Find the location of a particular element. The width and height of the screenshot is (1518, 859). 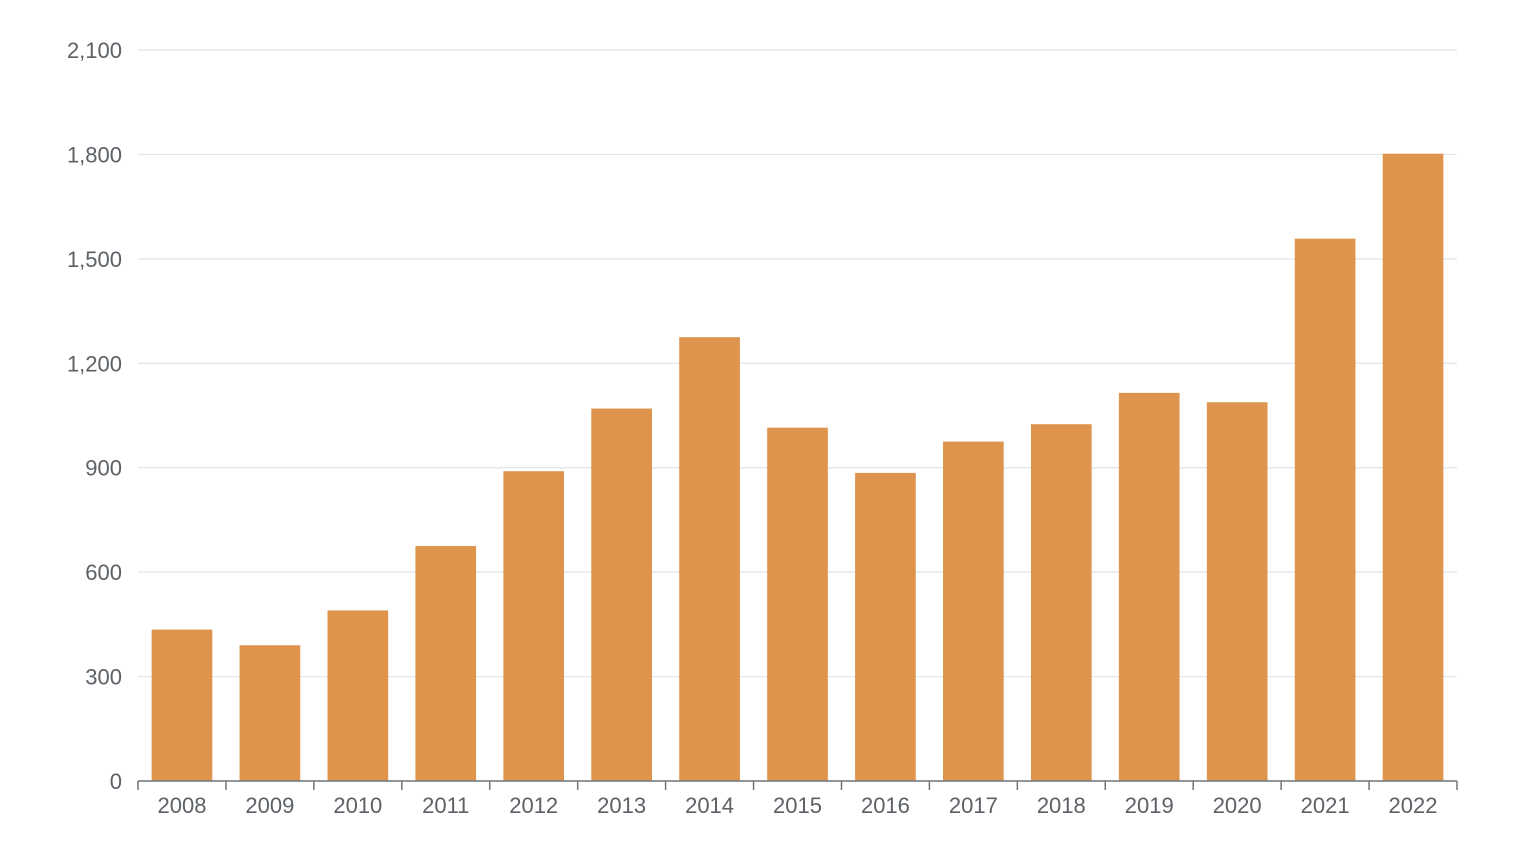

x-tick-label: 2011 is located at coordinates (445, 805).